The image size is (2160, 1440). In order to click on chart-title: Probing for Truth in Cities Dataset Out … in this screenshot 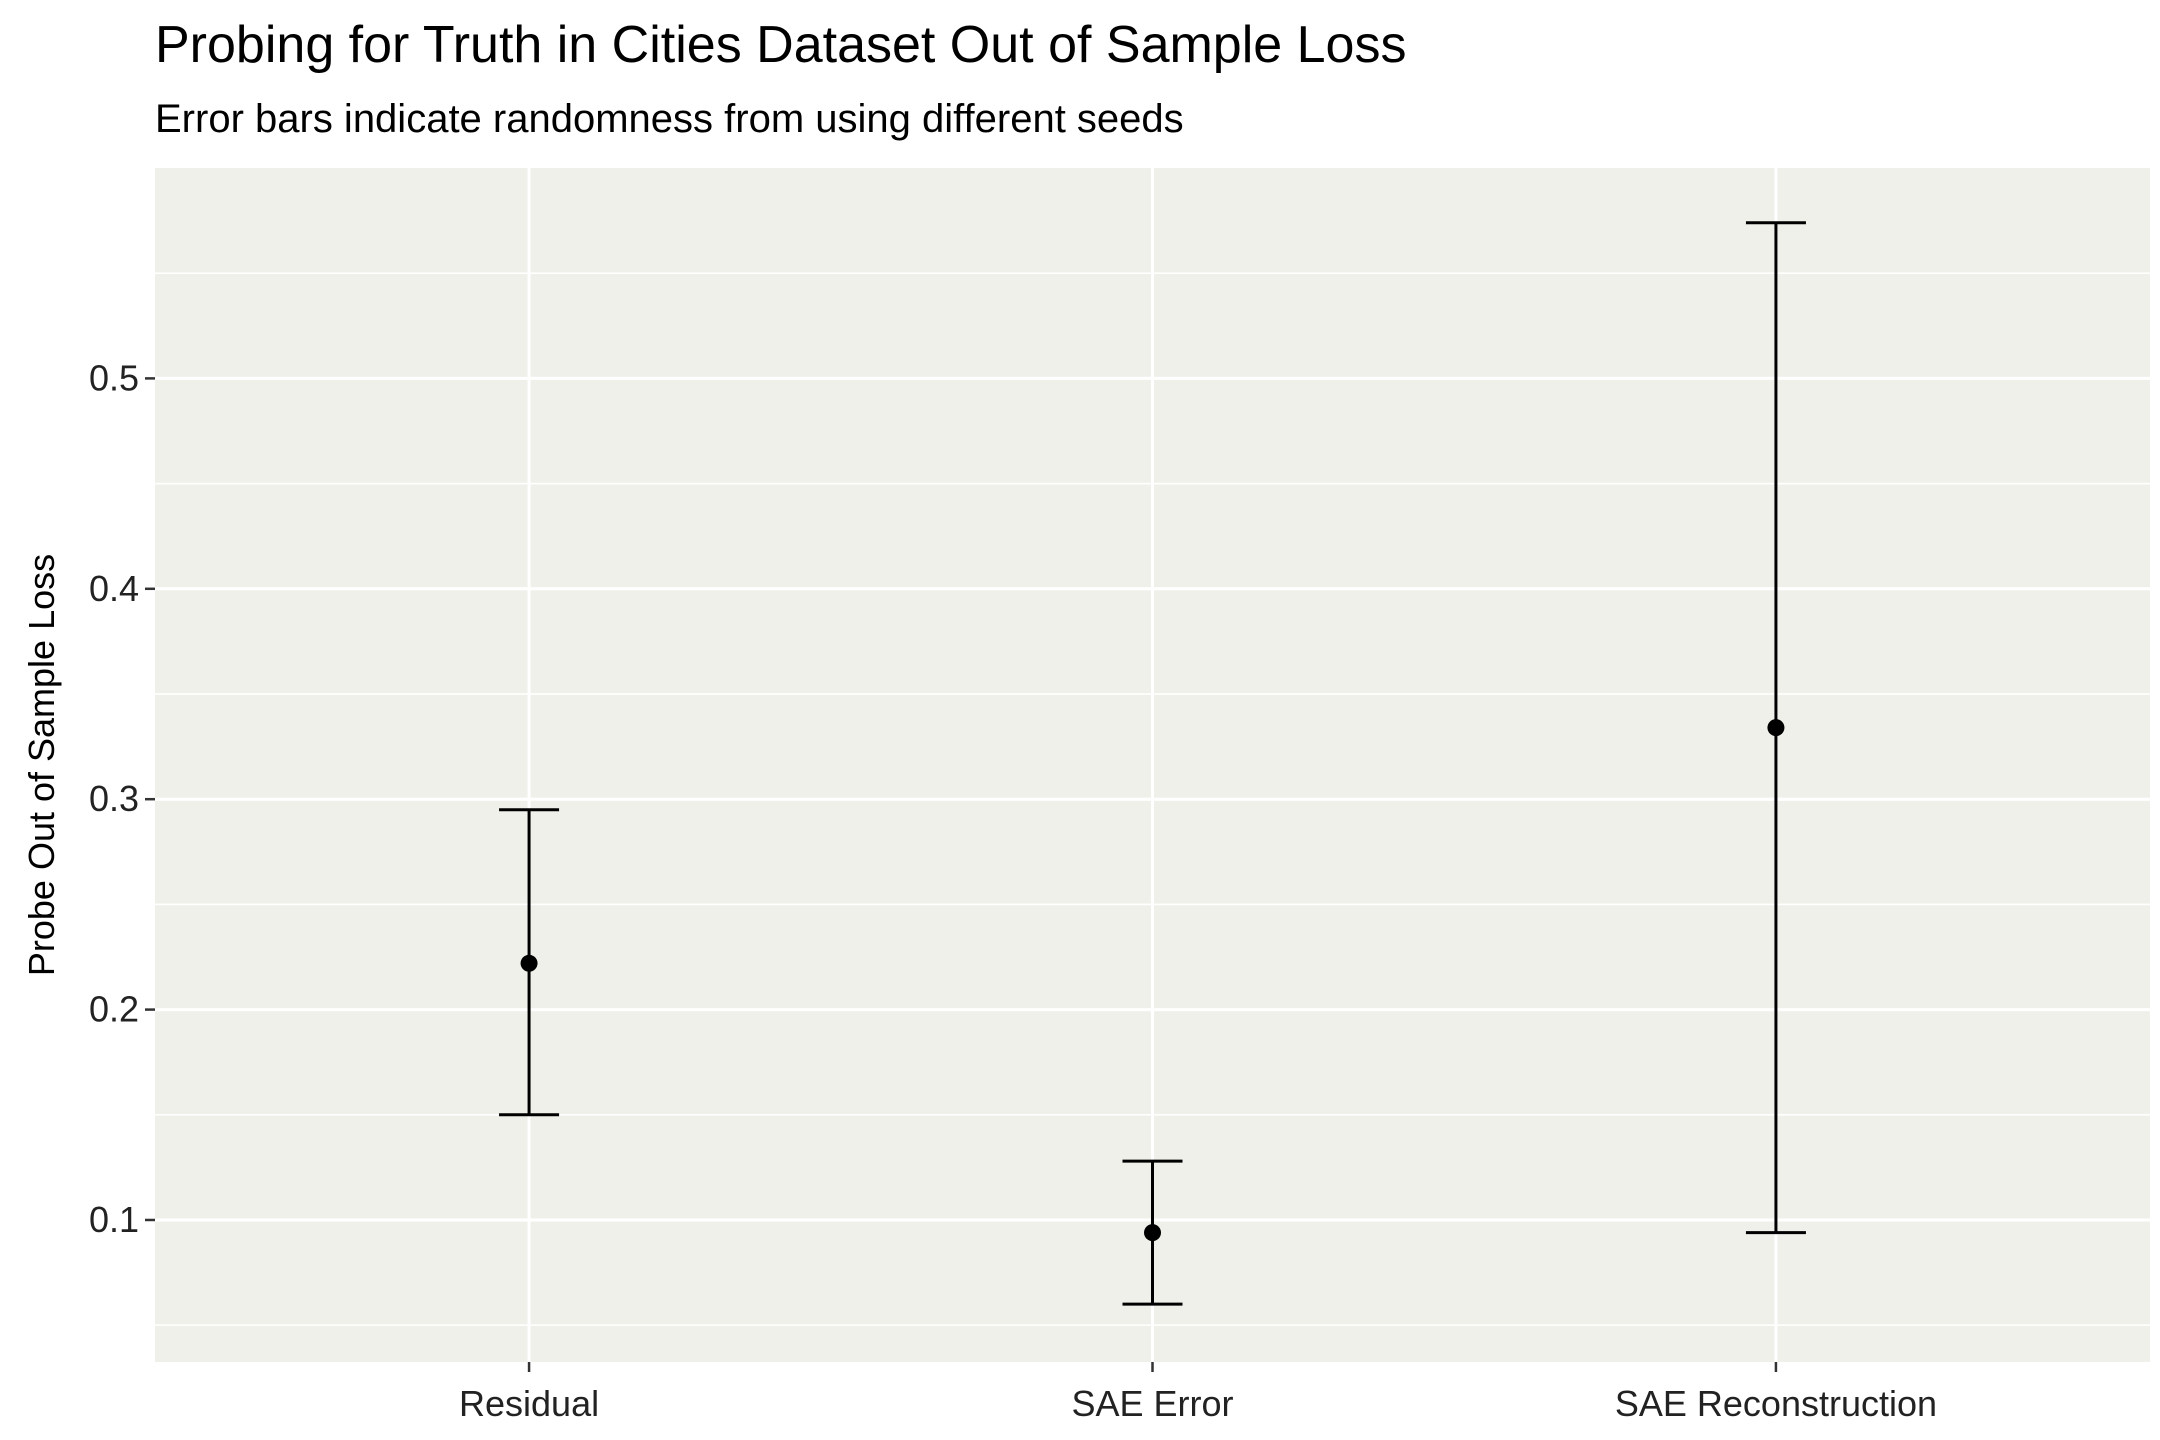, I will do `click(780, 45)`.